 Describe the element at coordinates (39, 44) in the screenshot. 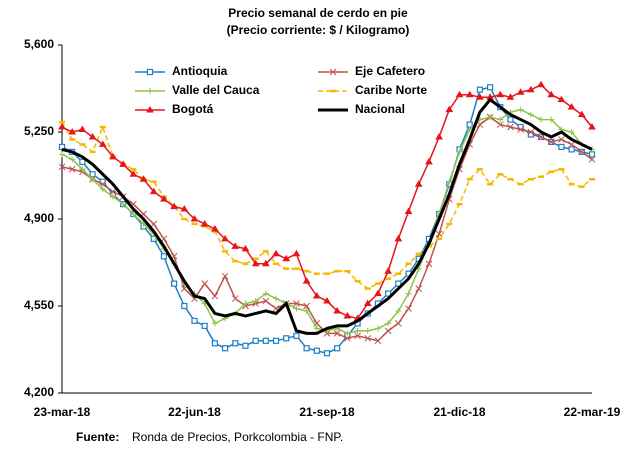

I see `y-tick-label: 5,600` at that location.